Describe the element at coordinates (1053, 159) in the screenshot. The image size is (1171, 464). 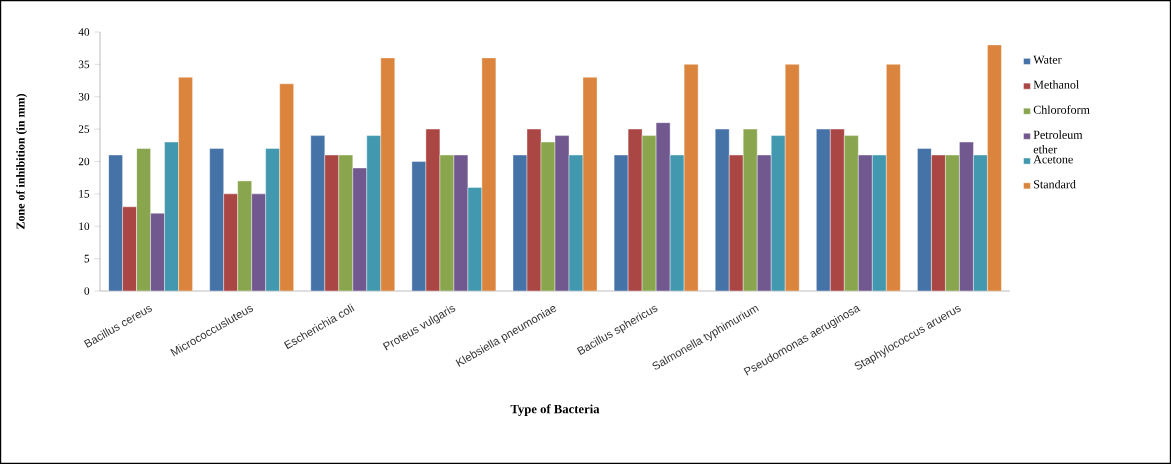
I see `legend-label: Acetone` at that location.